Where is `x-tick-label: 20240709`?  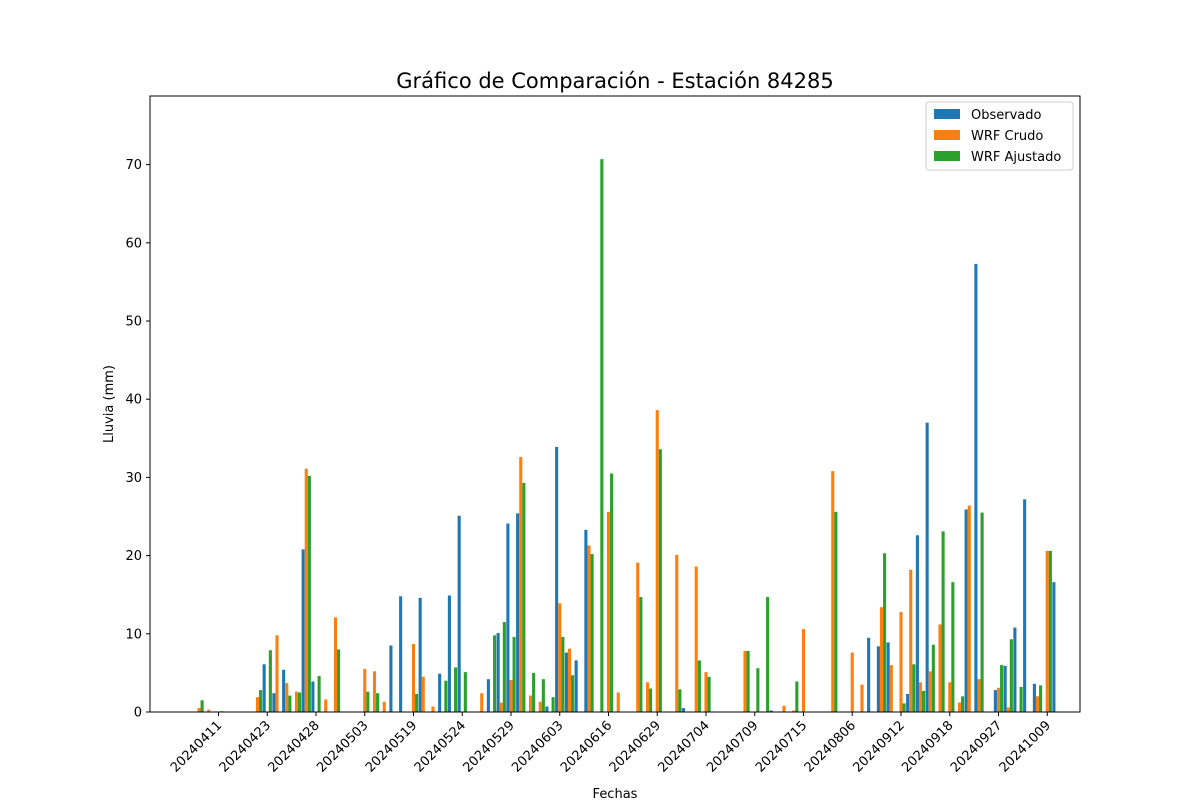
x-tick-label: 20240709 is located at coordinates (732, 746).